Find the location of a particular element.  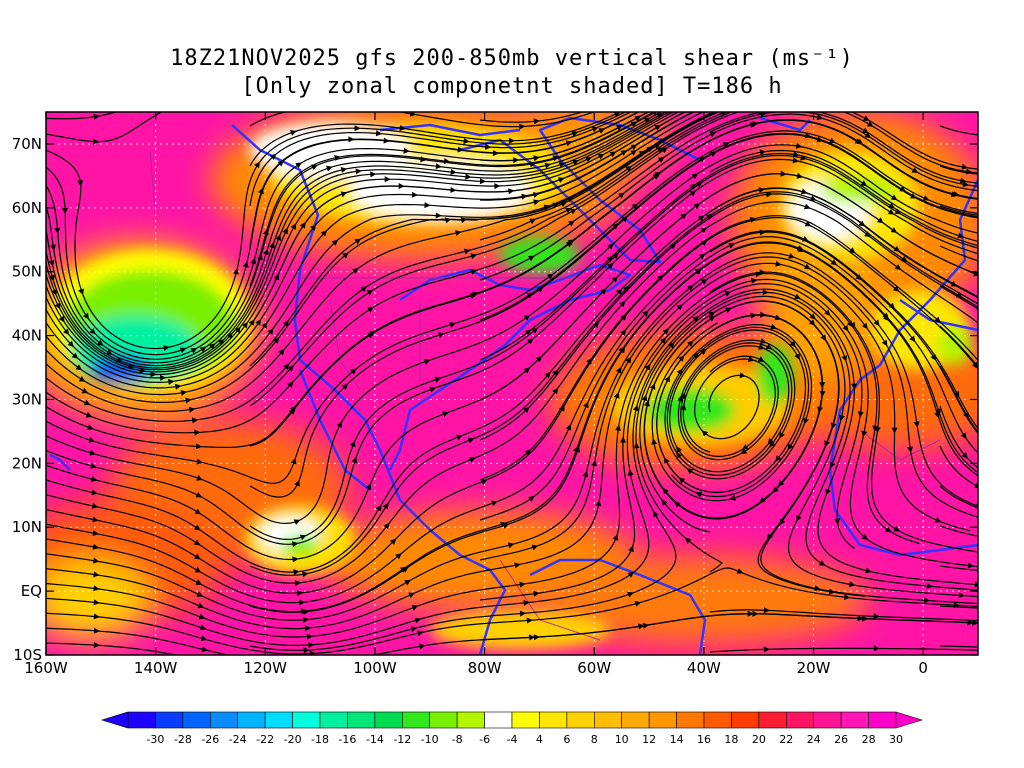

colorbar-high-arrow is located at coordinates (909, 720).